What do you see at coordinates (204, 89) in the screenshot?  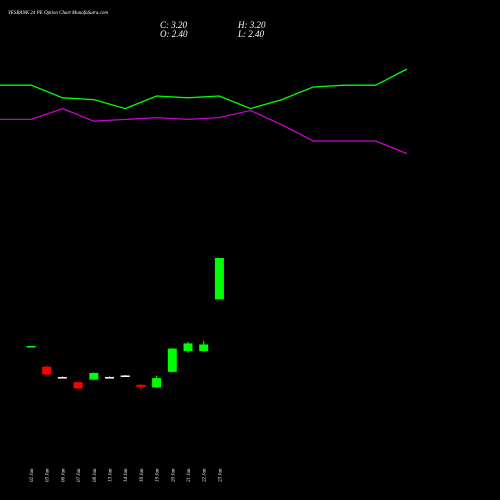 I see `upper-indicator-line` at bounding box center [204, 89].